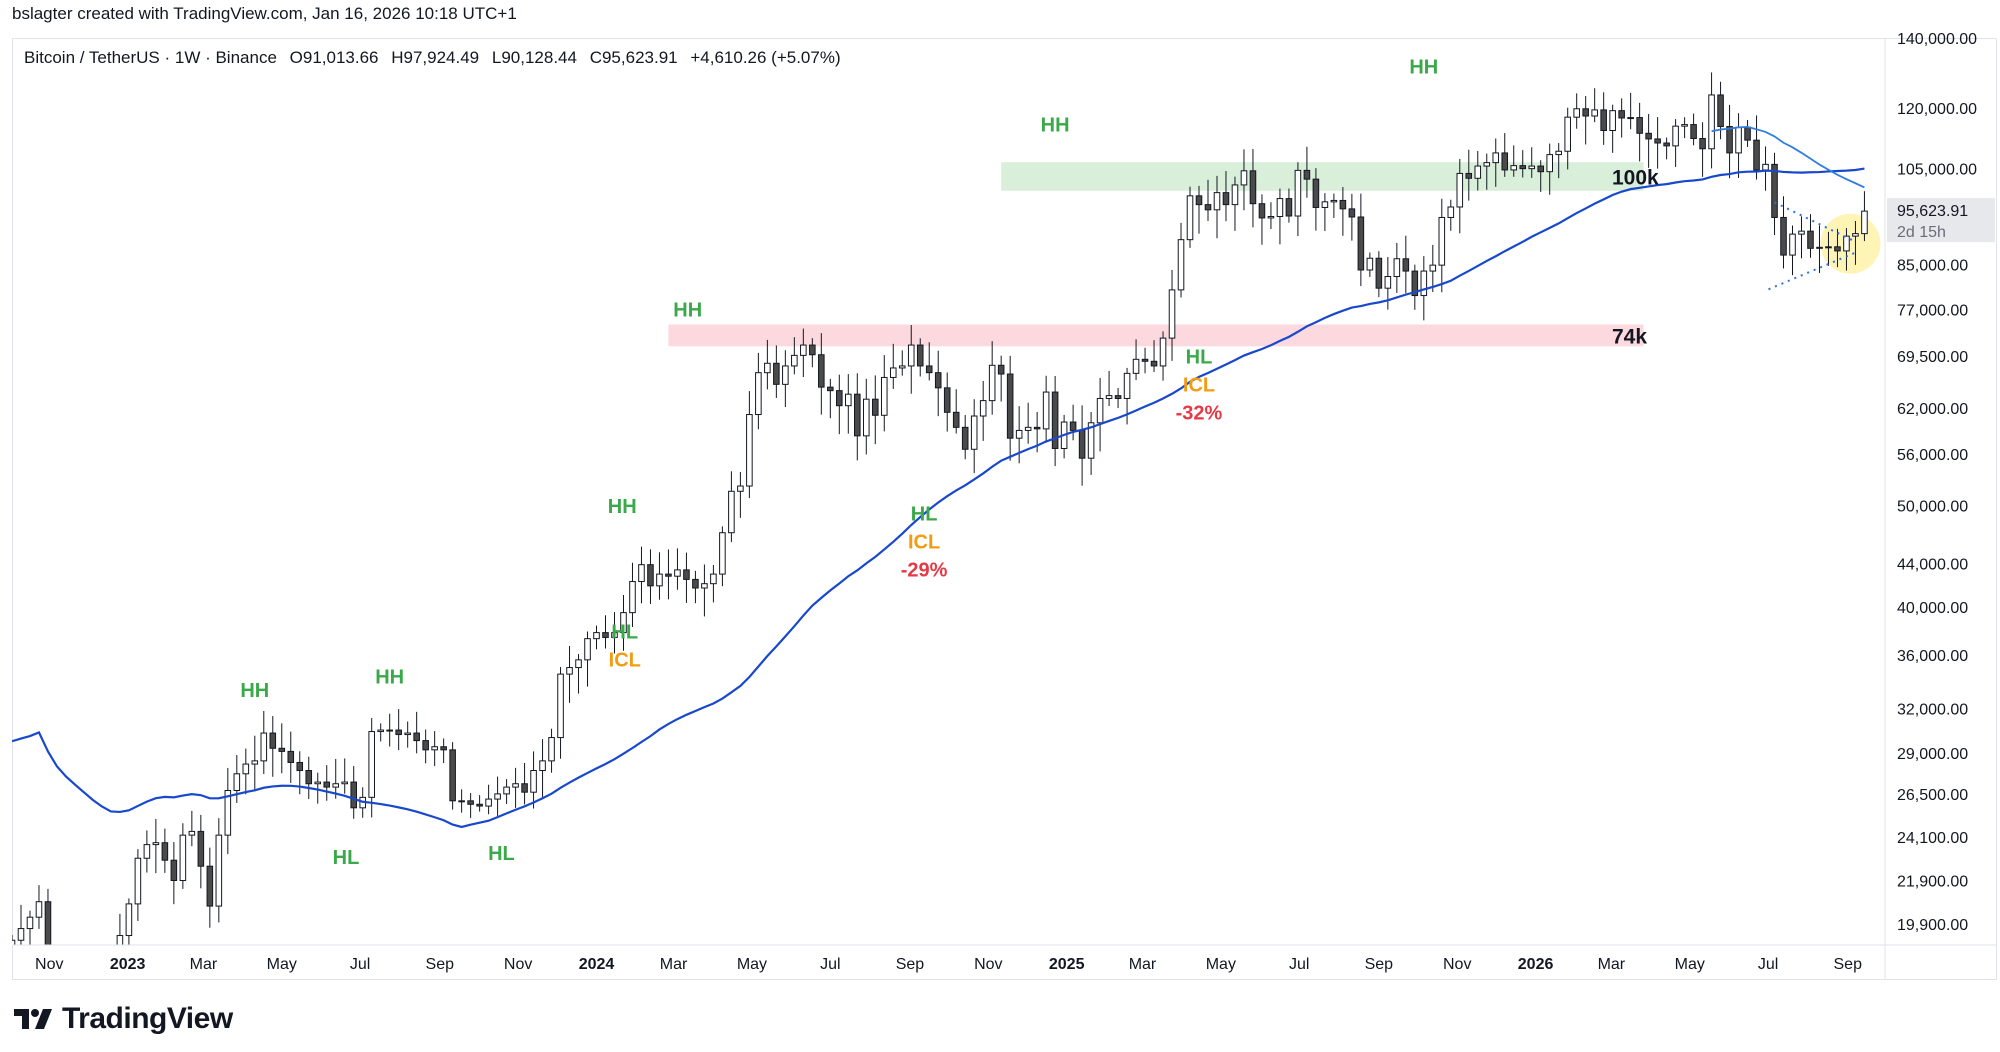 Image resolution: width=2000 pixels, height=1052 pixels. I want to click on tradingview-logo: TradingView, so click(123, 1019).